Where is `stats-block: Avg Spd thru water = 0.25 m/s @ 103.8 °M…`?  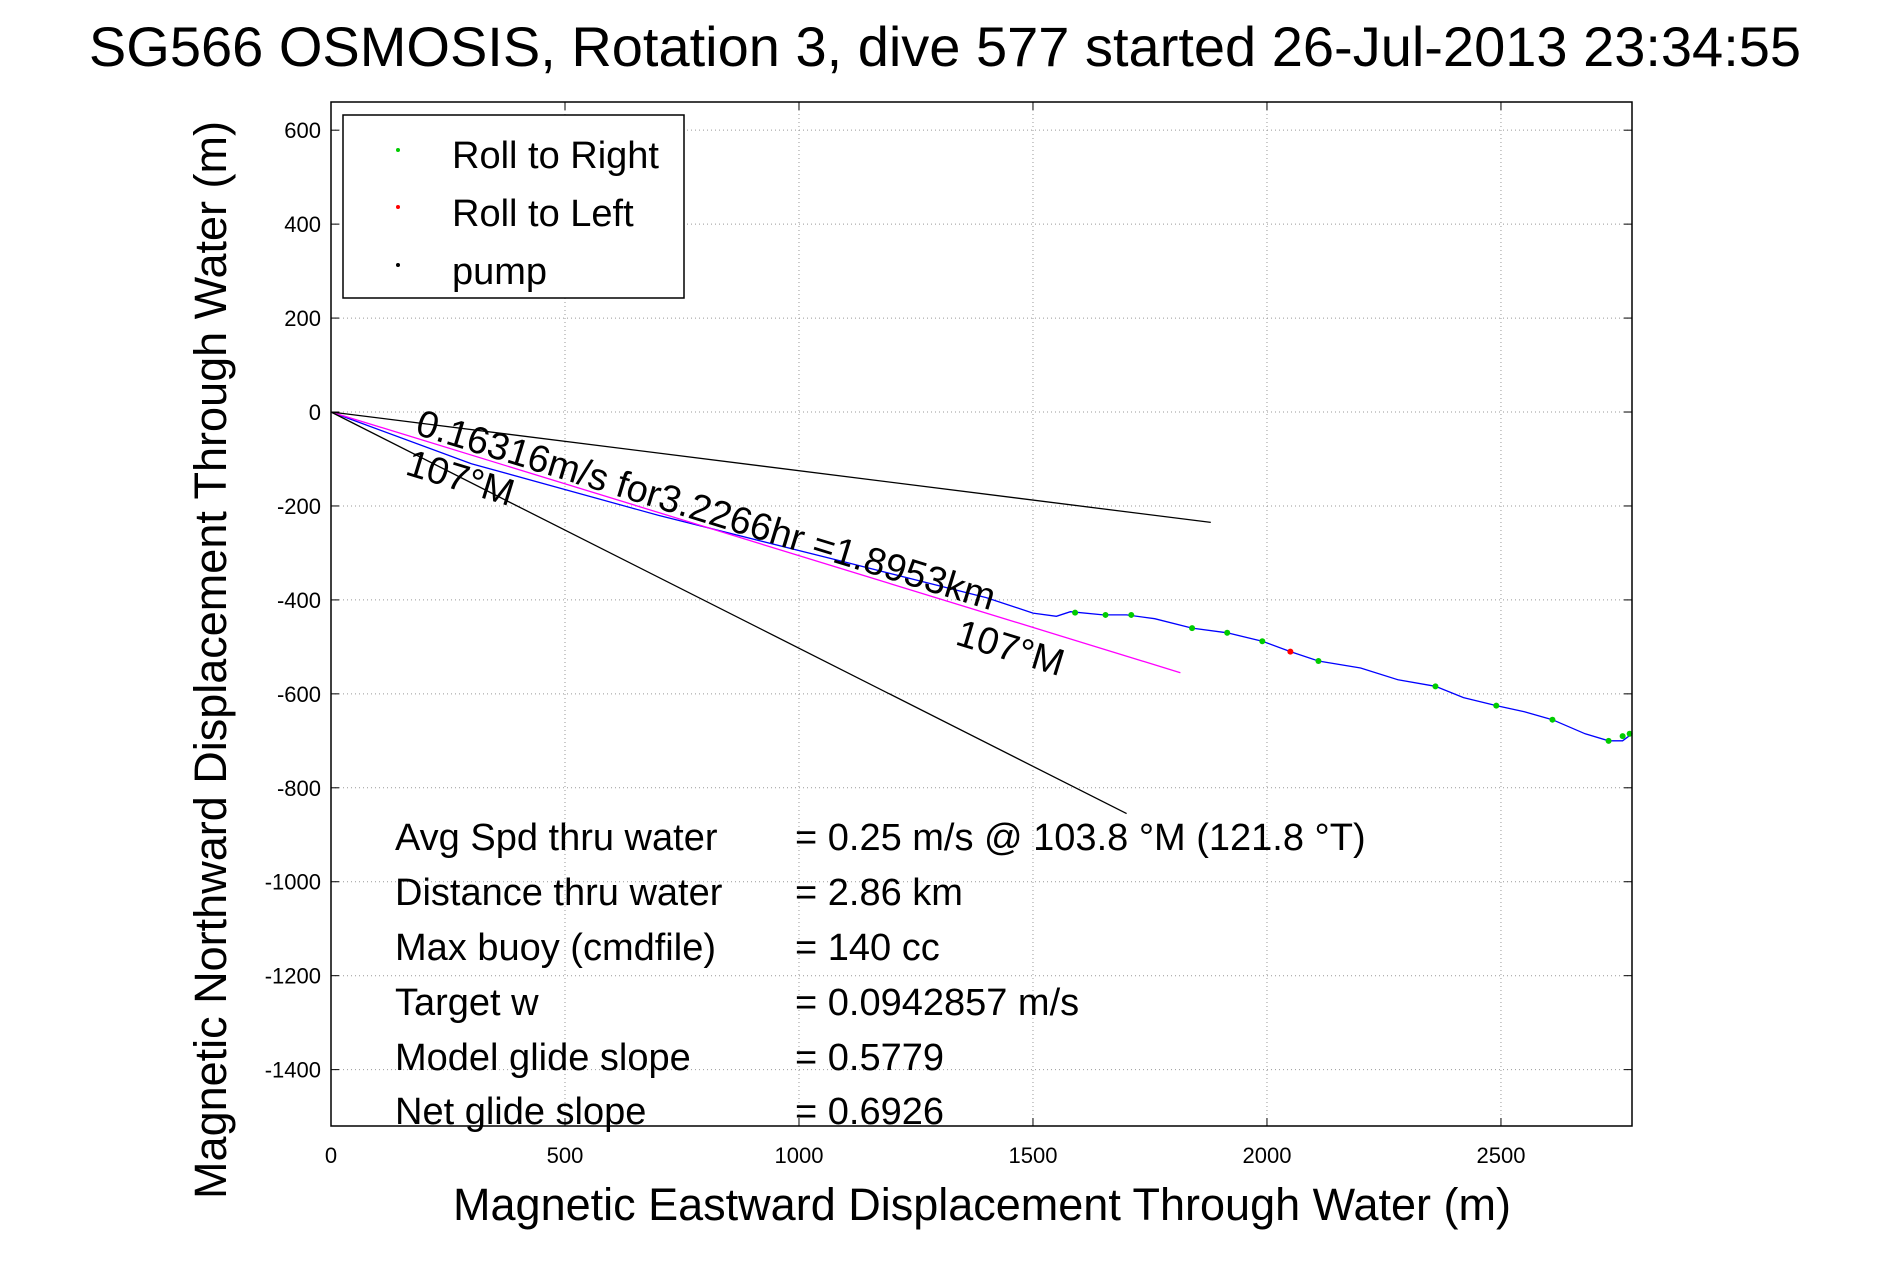 stats-block: Avg Spd thru water = 0.25 m/s @ 103.8 °M… is located at coordinates (880, 975).